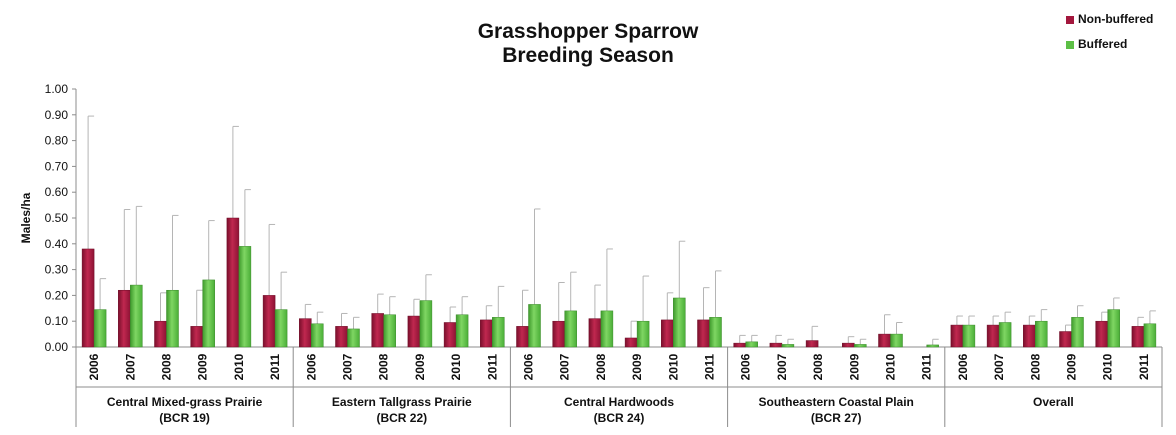 The width and height of the screenshot is (1176, 435). Describe the element at coordinates (1070, 20) in the screenshot. I see `legend-swatch-non-buffered` at that location.